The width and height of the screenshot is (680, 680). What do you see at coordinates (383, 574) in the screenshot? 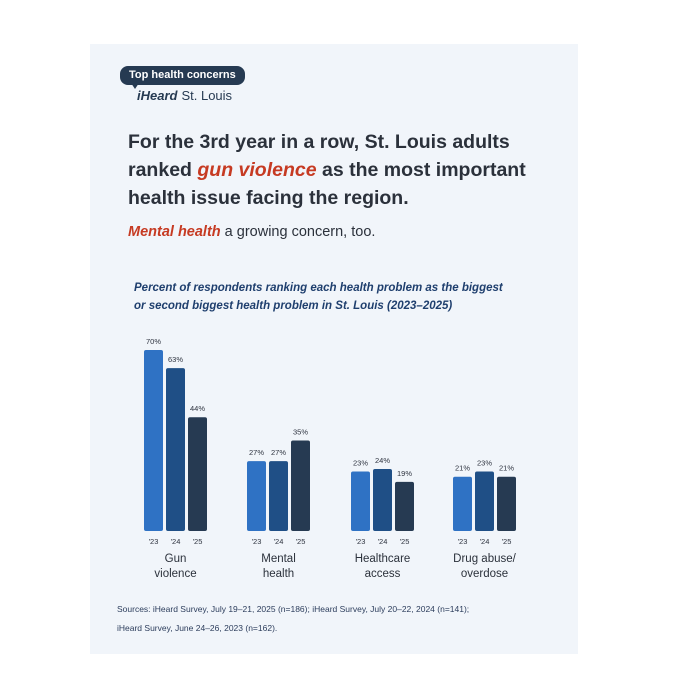
I see `category-label: access` at bounding box center [383, 574].